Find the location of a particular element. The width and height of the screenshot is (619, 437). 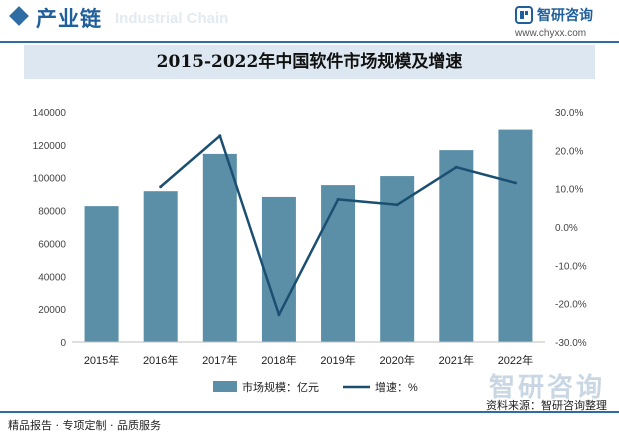

growth-point-2017年 is located at coordinates (220, 136).